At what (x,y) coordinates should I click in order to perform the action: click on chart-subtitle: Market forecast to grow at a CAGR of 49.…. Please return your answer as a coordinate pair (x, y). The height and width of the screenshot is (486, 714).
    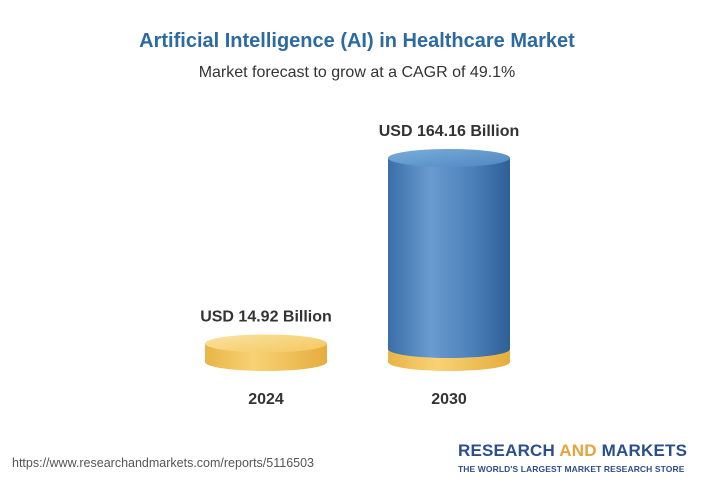
    Looking at the image, I should click on (357, 72).